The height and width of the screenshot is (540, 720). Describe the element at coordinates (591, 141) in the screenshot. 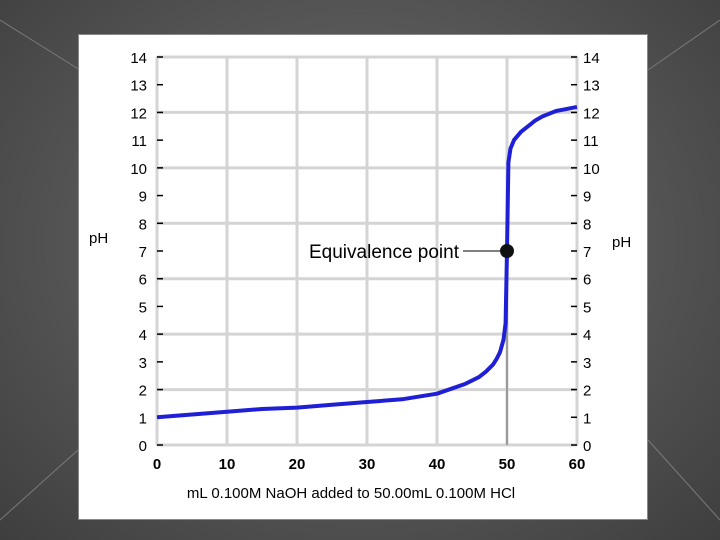

I see `y-tick-label-right: 11` at that location.